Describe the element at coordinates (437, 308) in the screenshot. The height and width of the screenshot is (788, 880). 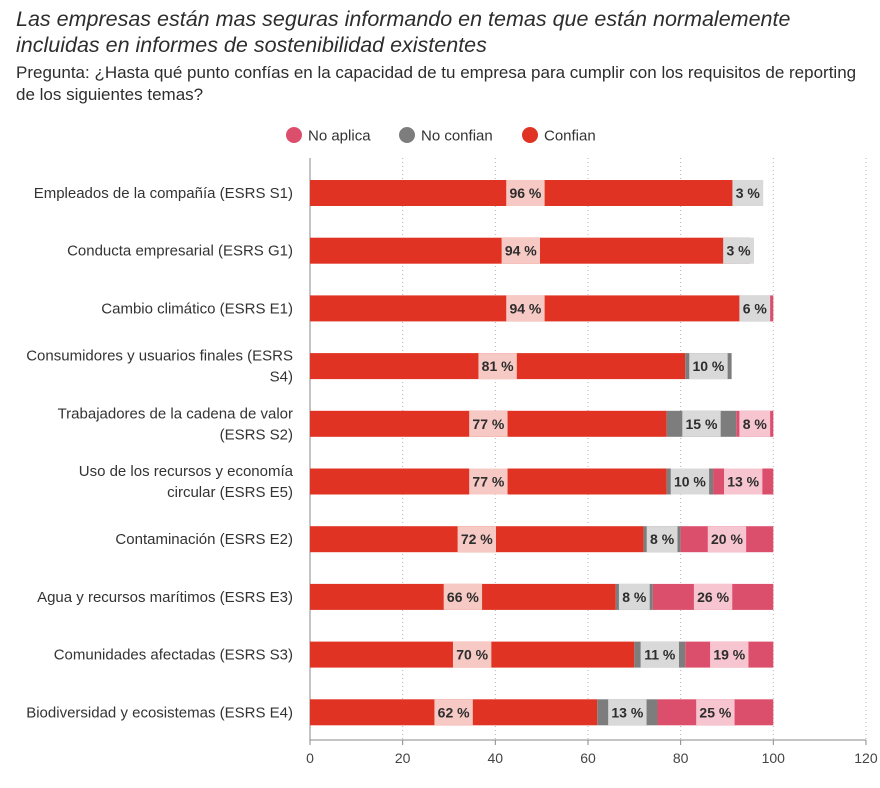
I see `bar-row: Cambio climático (ESRS E1) 94 % 6 %` at that location.